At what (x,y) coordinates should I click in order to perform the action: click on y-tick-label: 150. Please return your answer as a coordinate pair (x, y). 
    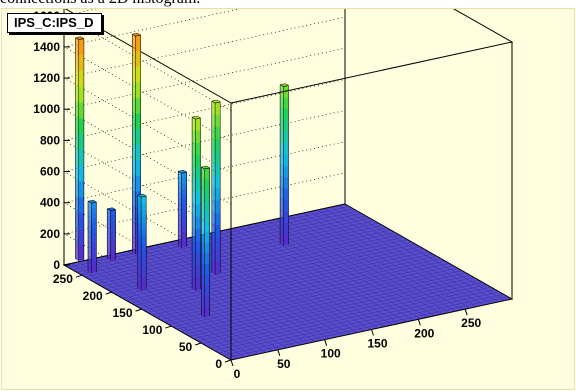
    Looking at the image, I should click on (122, 313).